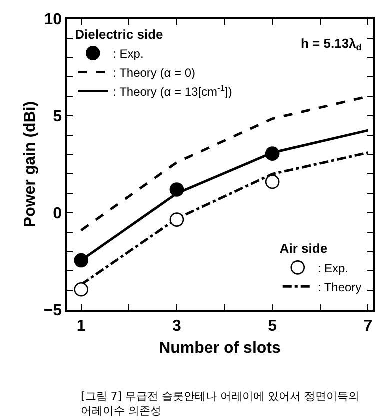 The height and width of the screenshot is (420, 391). Describe the element at coordinates (177, 326) in the screenshot. I see `x-tick-label: 3` at that location.